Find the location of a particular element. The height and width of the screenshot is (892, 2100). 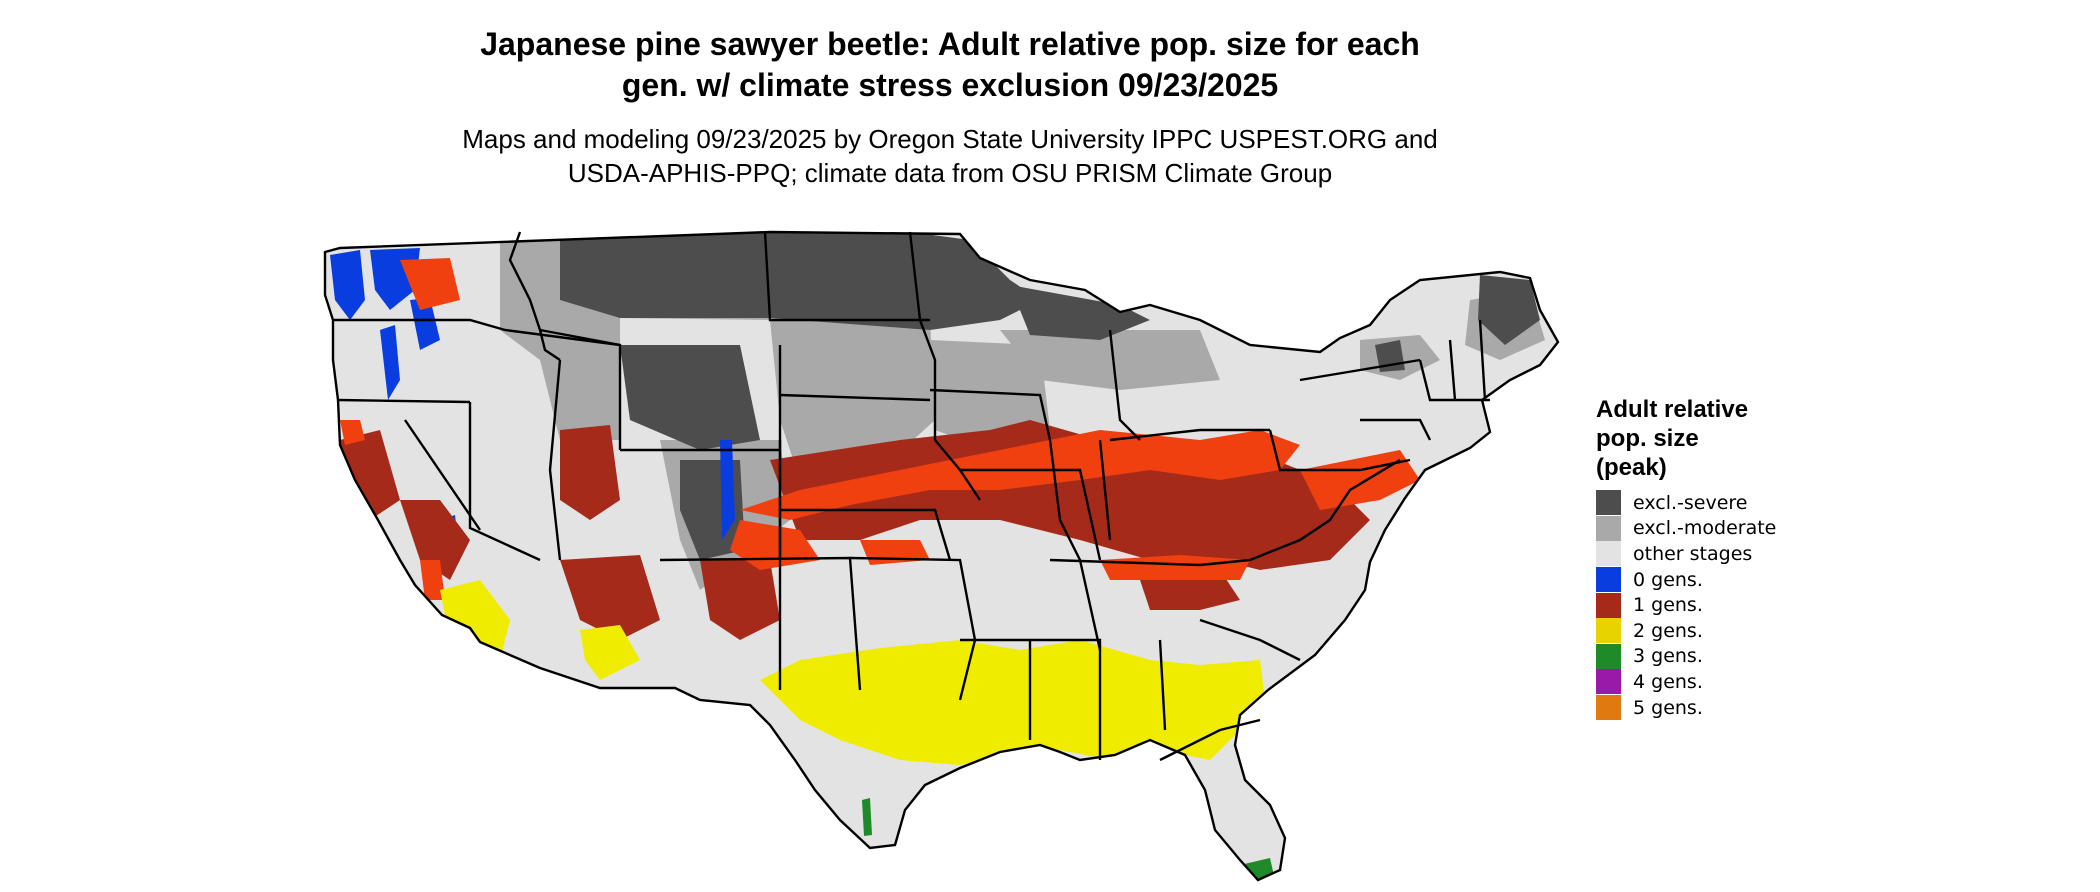

legend-label: other stages is located at coordinates (1693, 553).